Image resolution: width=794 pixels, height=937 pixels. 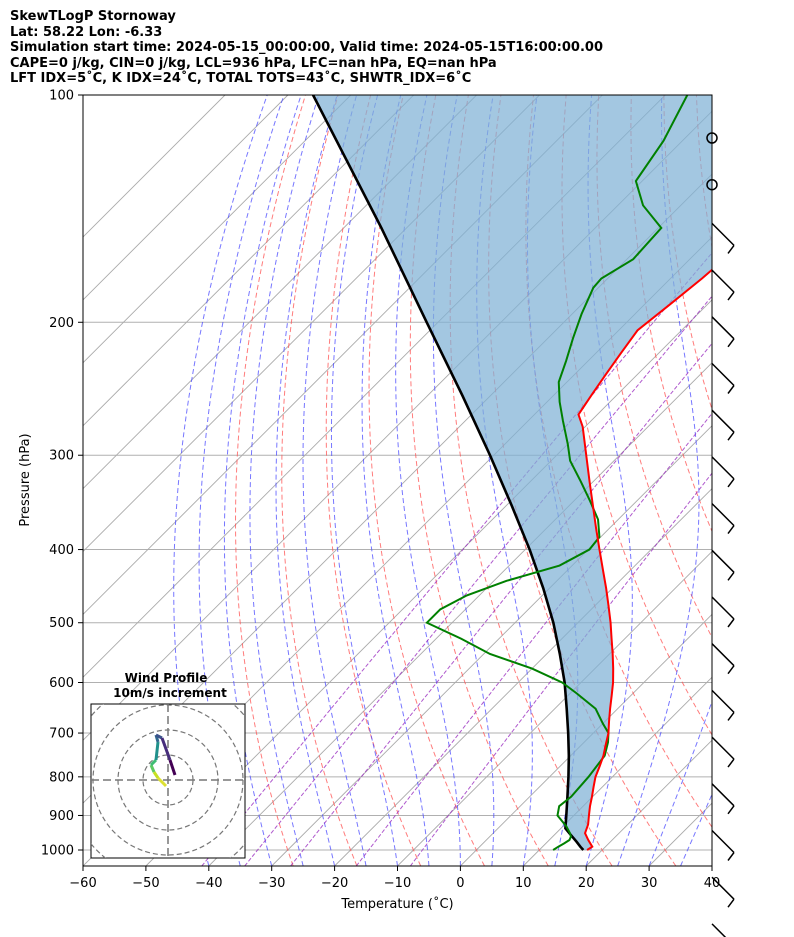 What do you see at coordinates (61, 777) in the screenshot?
I see `y-tick-label: 800` at bounding box center [61, 777].